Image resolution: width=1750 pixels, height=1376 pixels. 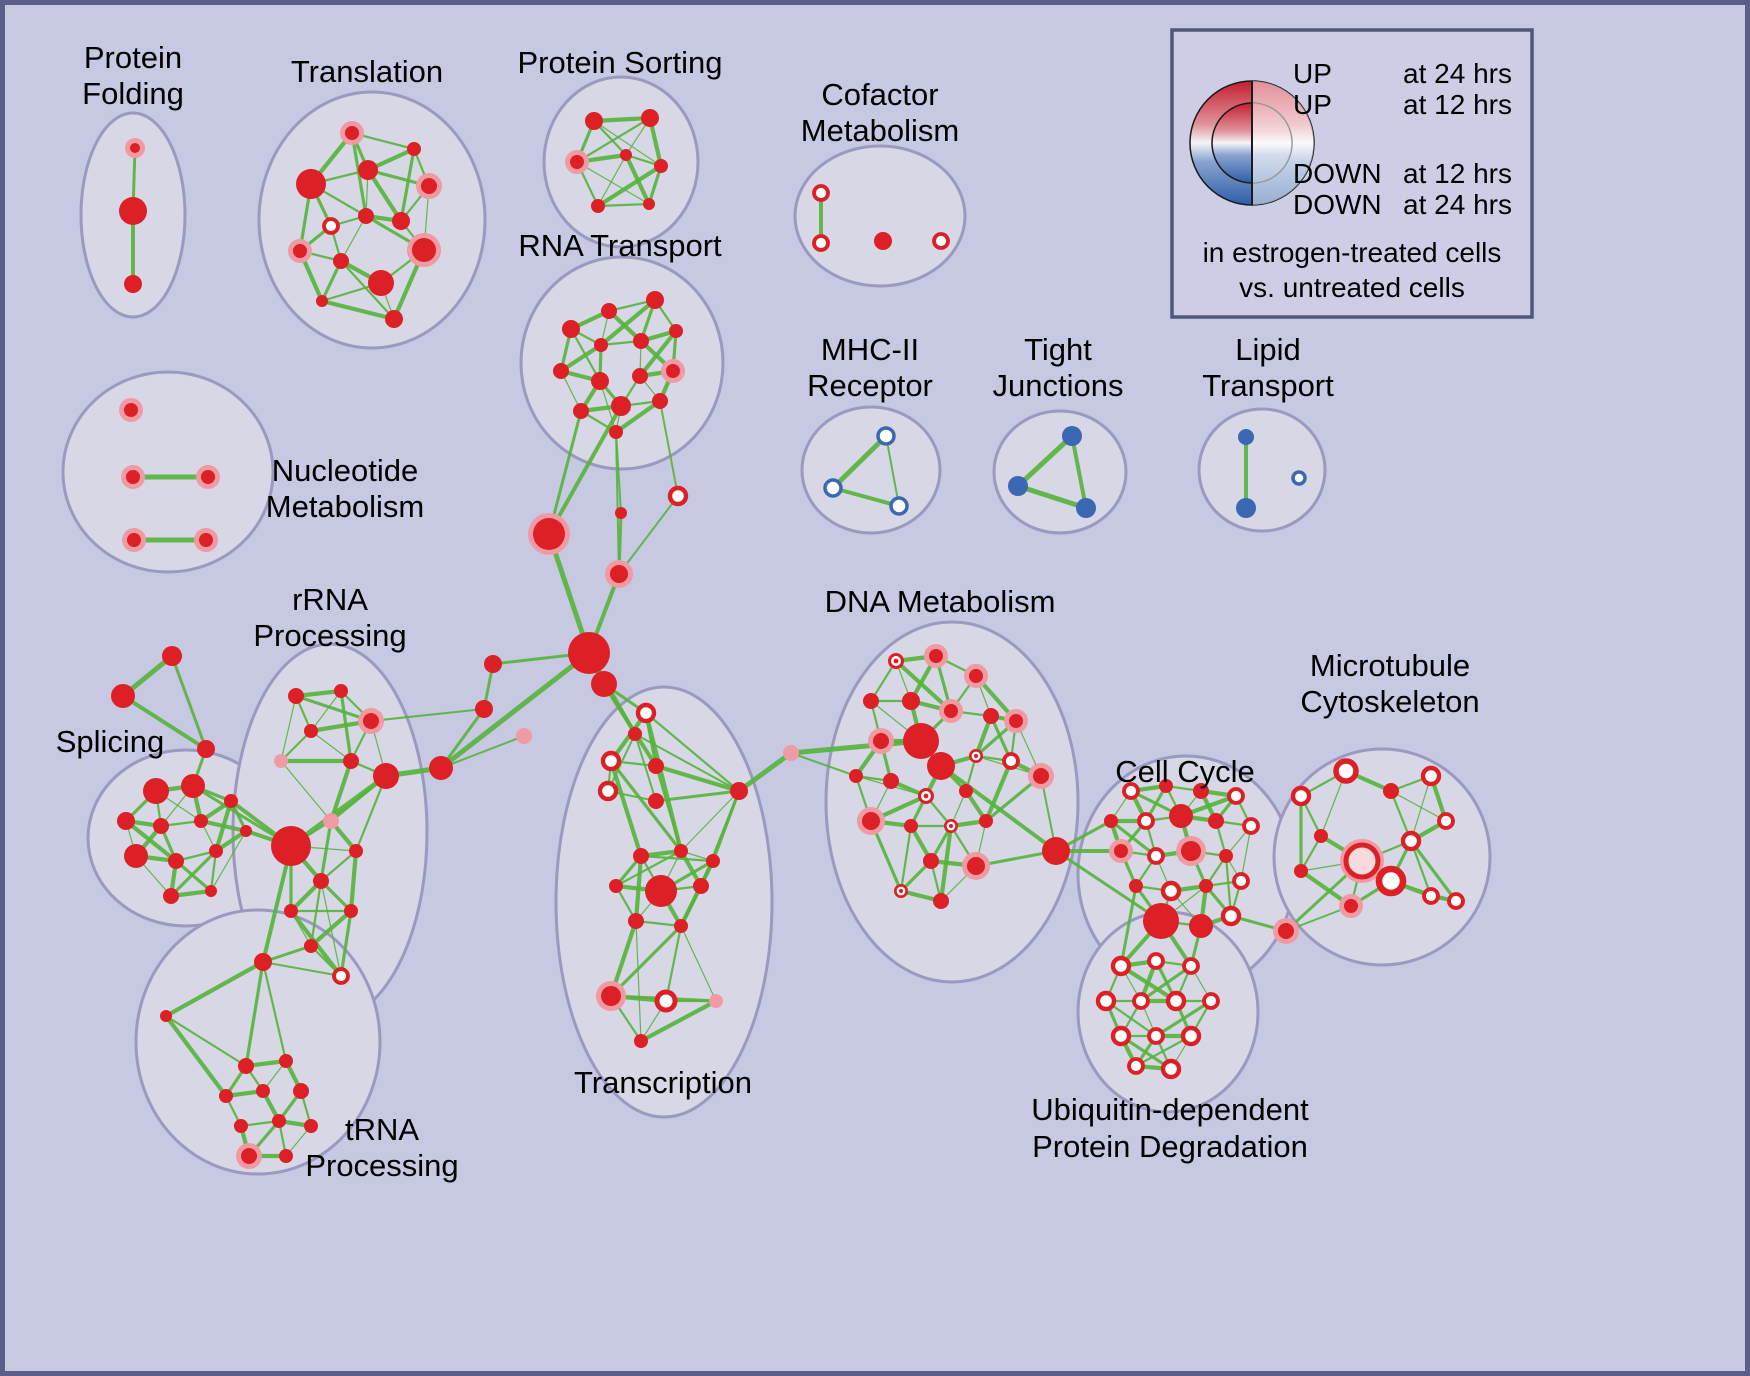 I want to click on legend-right-half-wash, so click(x=1283, y=143).